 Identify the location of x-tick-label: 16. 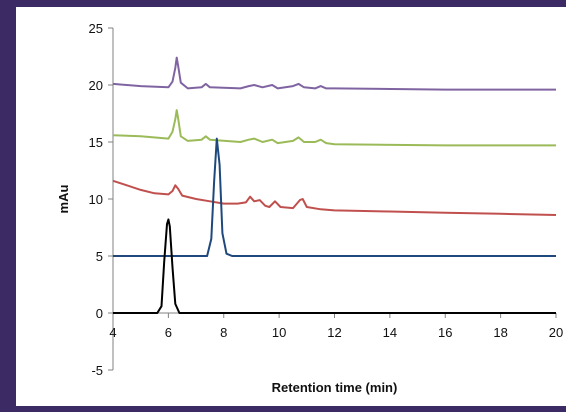
(445, 332).